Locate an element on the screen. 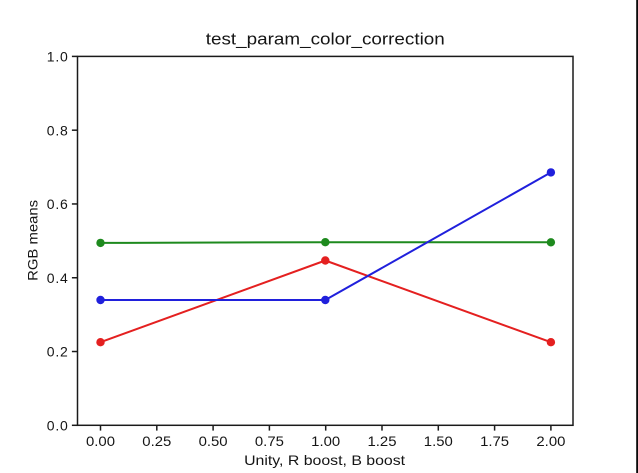 The height and width of the screenshot is (473, 638). svg-text: 0.75 is located at coordinates (269, 441).